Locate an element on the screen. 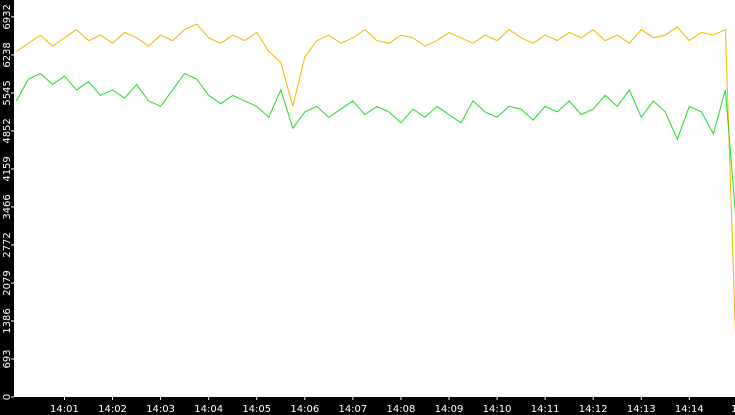  y-tick-label: 6238 is located at coordinates (7, 54).